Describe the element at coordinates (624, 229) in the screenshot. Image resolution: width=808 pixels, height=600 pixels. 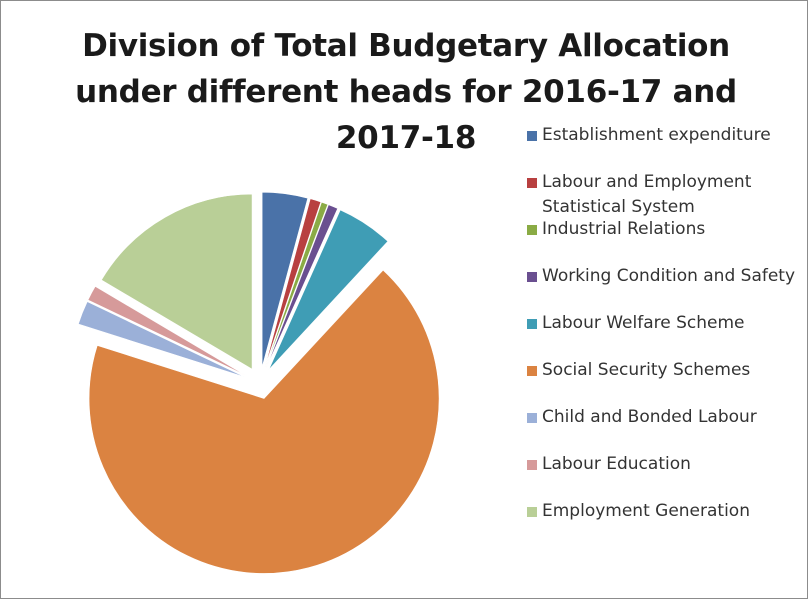
I see `legend-label: Industrial Relations` at that location.